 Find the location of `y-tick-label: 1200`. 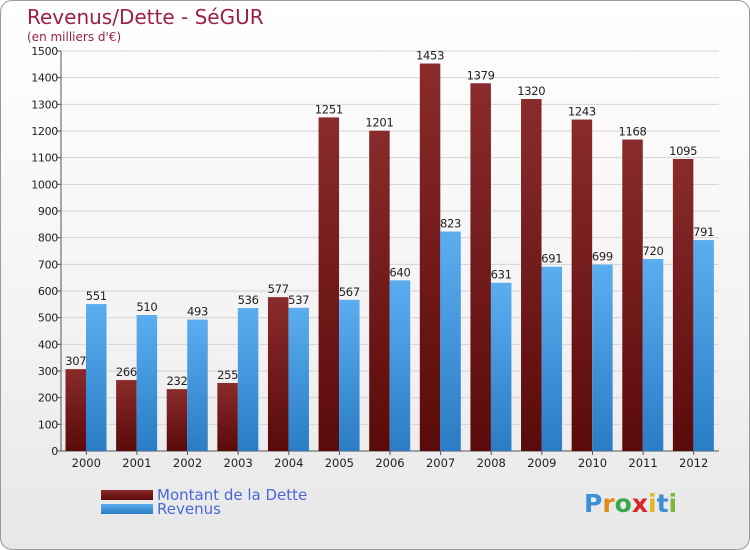

y-tick-label: 1200 is located at coordinates (44, 131).